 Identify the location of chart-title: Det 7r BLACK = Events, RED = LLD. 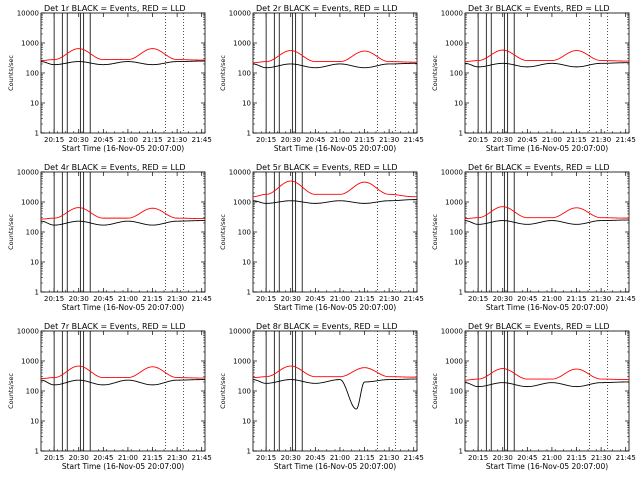
(115, 326).